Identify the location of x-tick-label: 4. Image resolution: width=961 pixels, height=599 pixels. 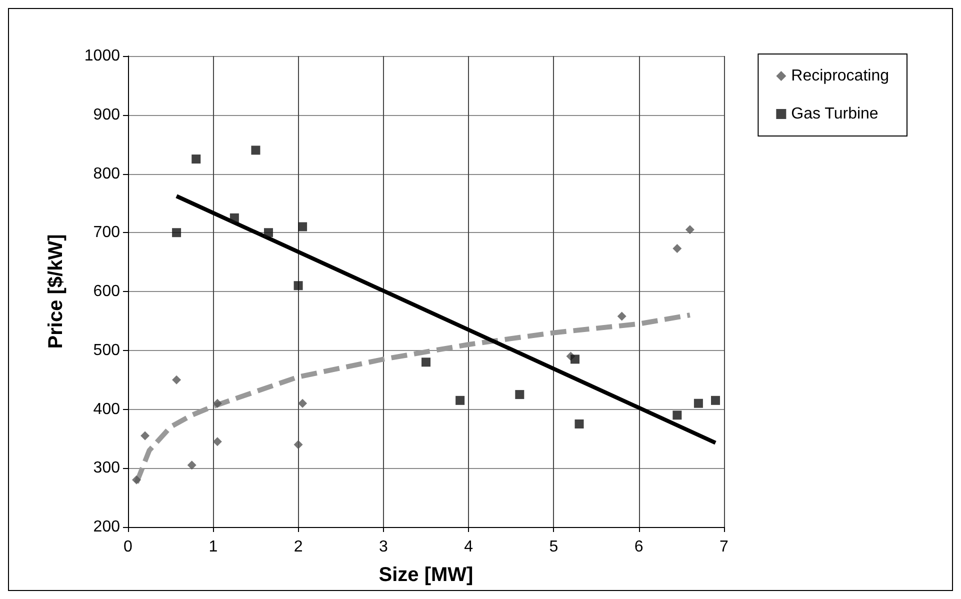
(469, 547).